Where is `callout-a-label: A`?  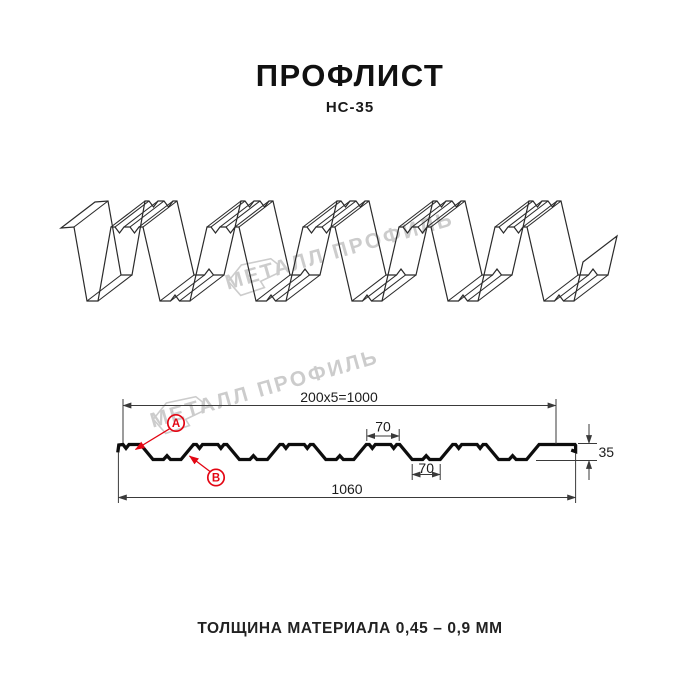 callout-a-label: A is located at coordinates (176, 424).